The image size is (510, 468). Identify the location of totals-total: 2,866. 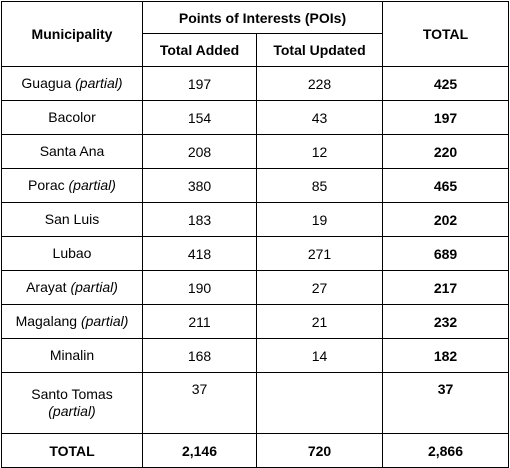
(445, 450).